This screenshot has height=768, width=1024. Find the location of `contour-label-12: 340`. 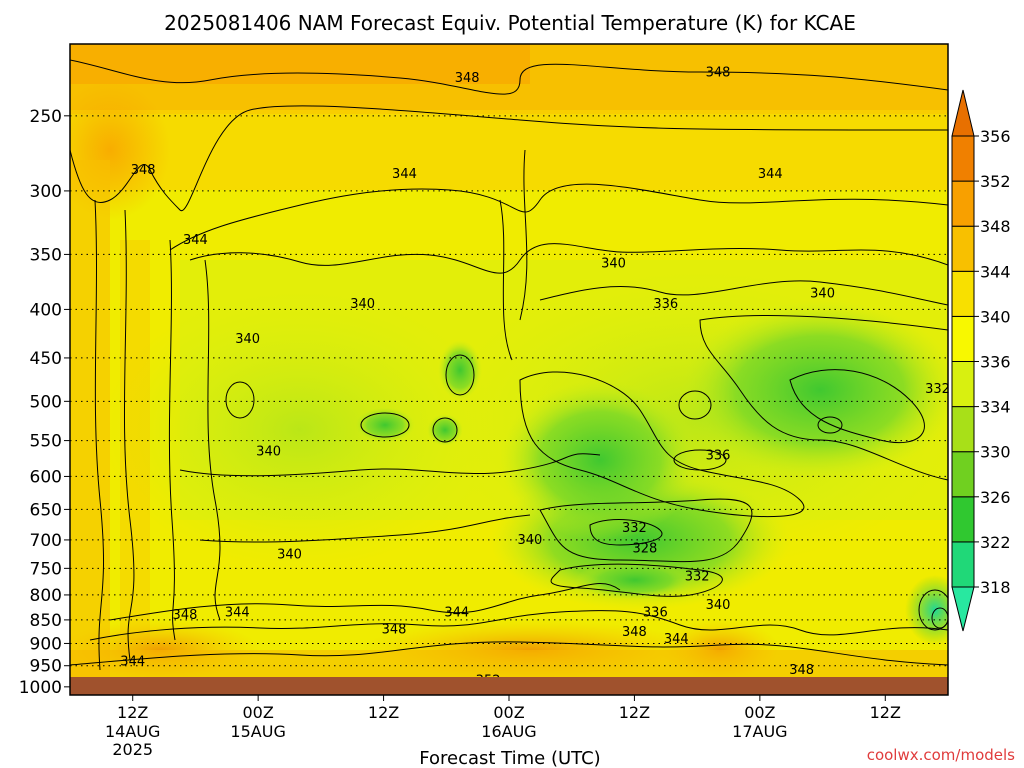

contour-label-12: 340 is located at coordinates (268, 452).